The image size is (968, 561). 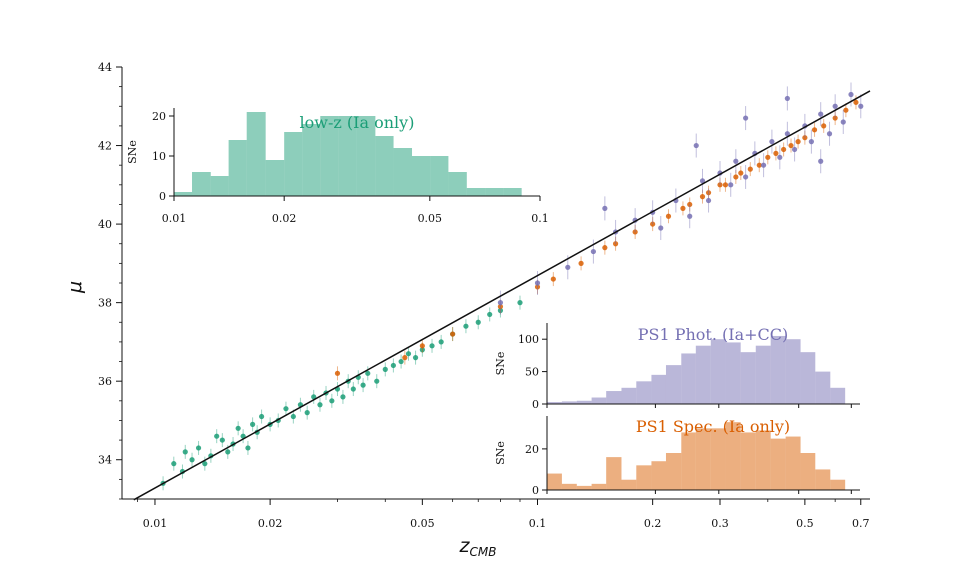 I want to click on x-tick-label: 0.5, so click(x=805, y=523).